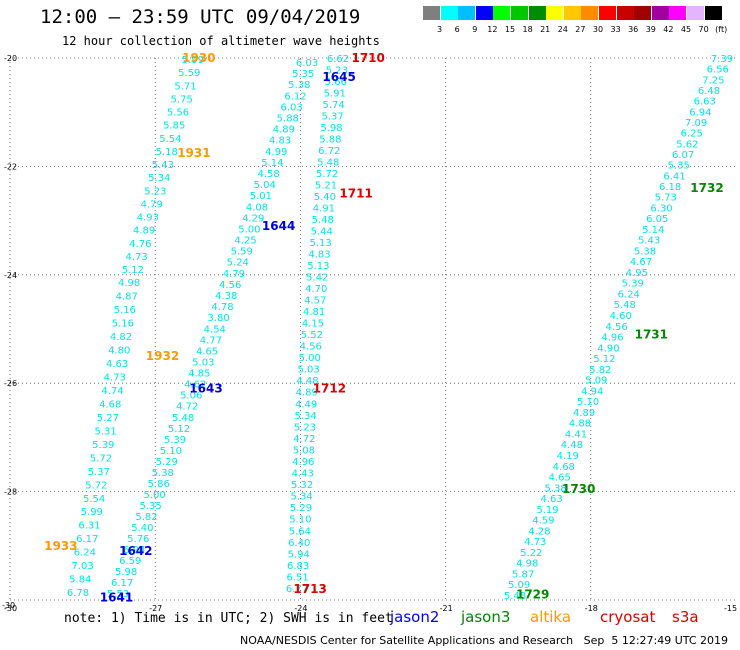 The height and width of the screenshot is (650, 740). I want to click on color-scale-label: 27, so click(580, 29).